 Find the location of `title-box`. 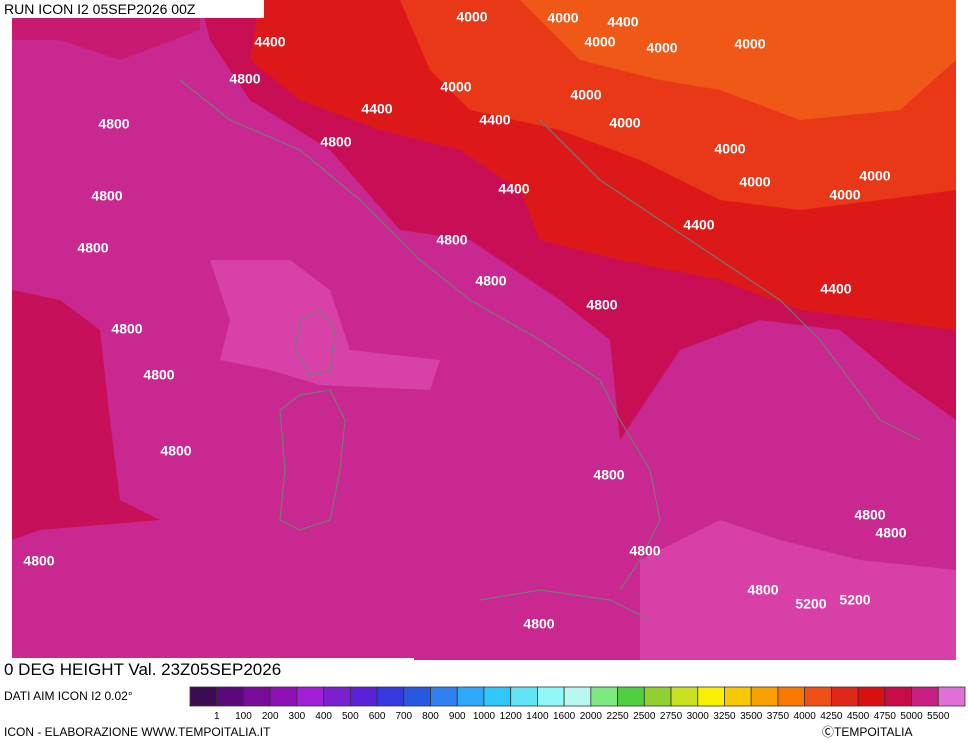

title-box is located at coordinates (207, 671).